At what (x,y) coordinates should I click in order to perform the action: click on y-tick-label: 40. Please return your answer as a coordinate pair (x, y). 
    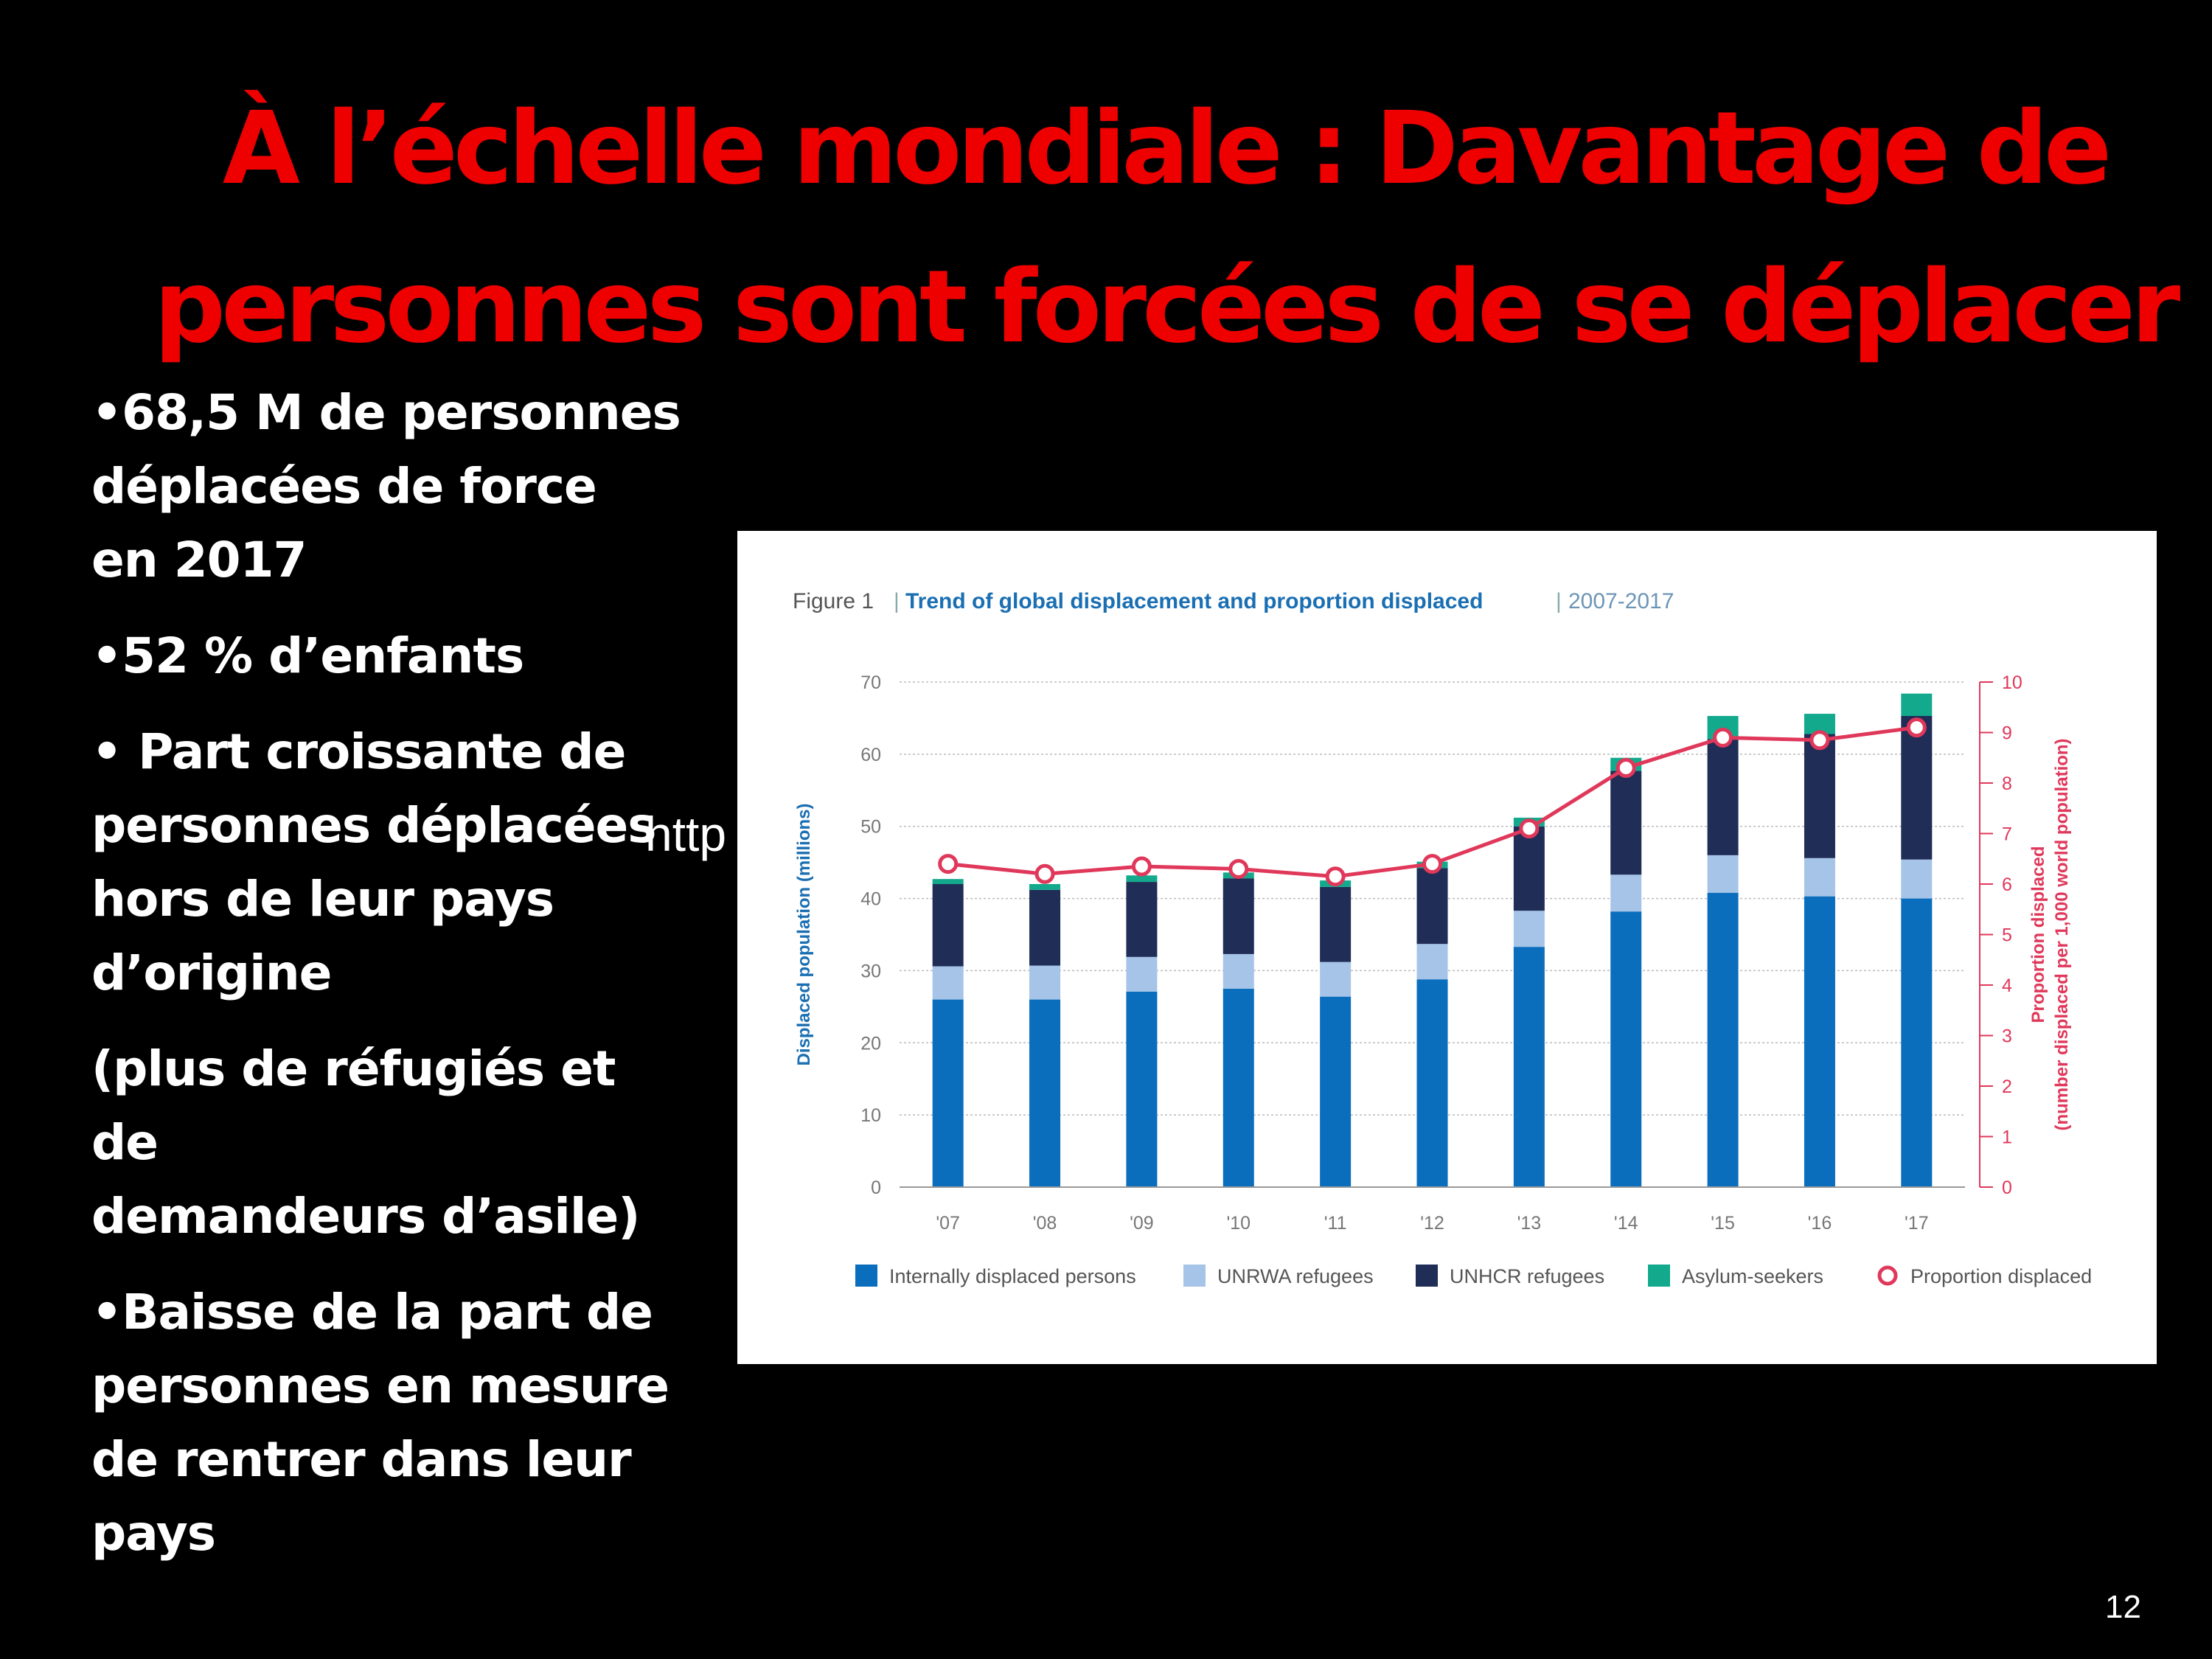
    Looking at the image, I should click on (870, 899).